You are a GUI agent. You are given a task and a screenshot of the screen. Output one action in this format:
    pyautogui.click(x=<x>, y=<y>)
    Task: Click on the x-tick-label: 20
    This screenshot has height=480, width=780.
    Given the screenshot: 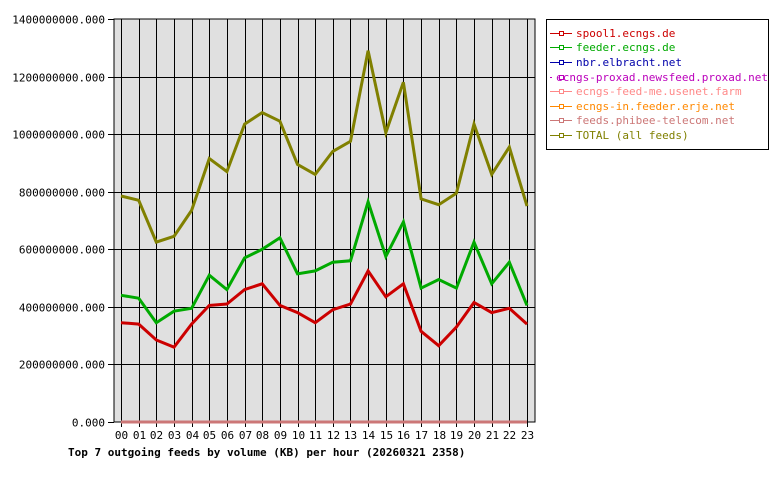 What is the action you would take?
    pyautogui.click(x=474, y=435)
    